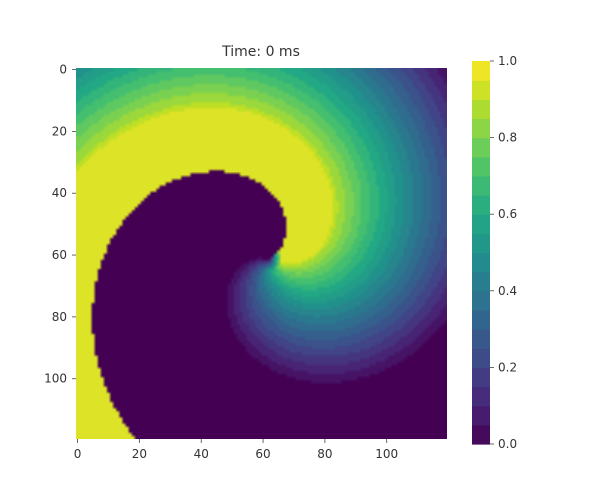 The image size is (600, 500). What do you see at coordinates (507, 291) in the screenshot?
I see `colorbar-tick-label: 0.4` at bounding box center [507, 291].